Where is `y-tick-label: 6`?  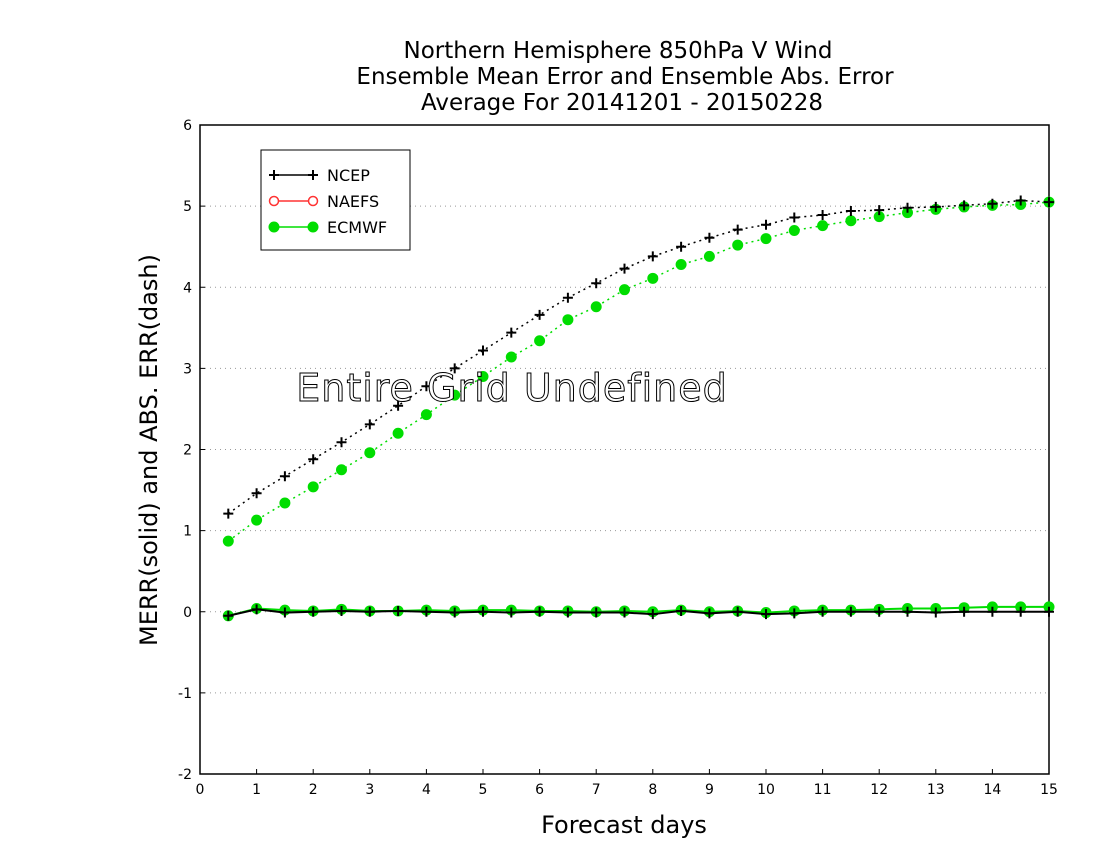
y-tick-label: 6 is located at coordinates (187, 126).